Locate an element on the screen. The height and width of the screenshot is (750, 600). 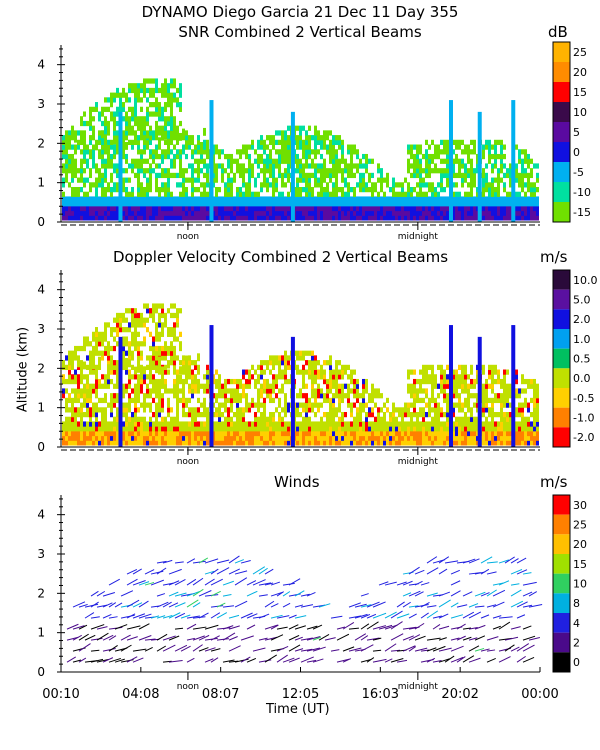
panel1-unit: dB is located at coordinates (558, 32).